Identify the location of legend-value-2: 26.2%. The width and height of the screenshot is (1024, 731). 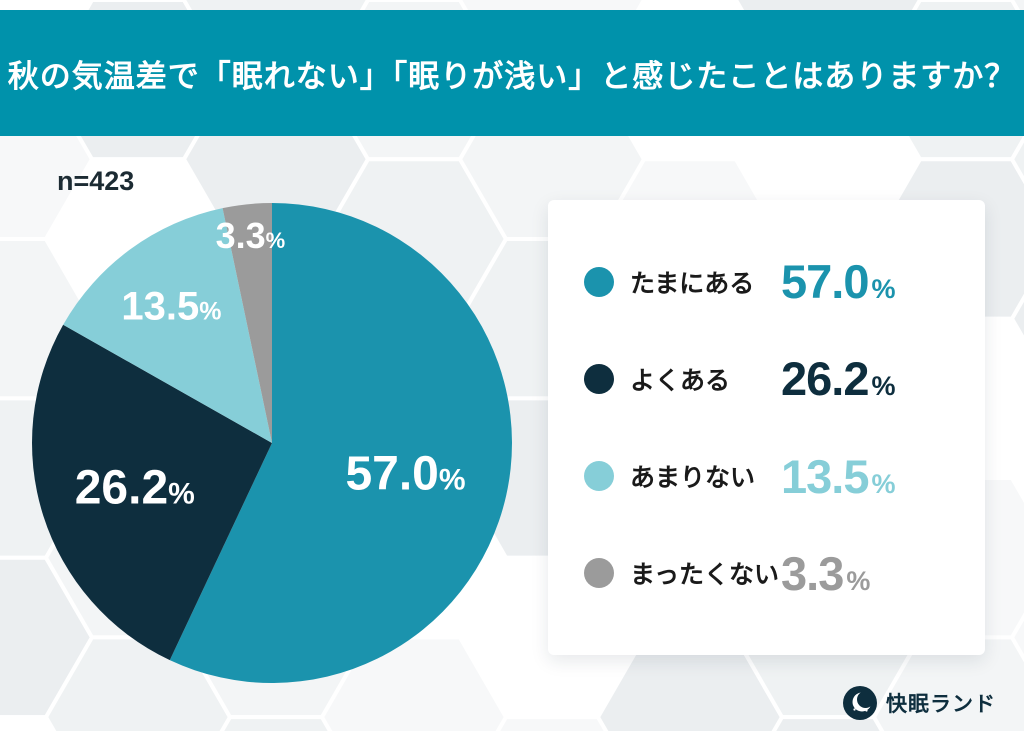
(865, 378).